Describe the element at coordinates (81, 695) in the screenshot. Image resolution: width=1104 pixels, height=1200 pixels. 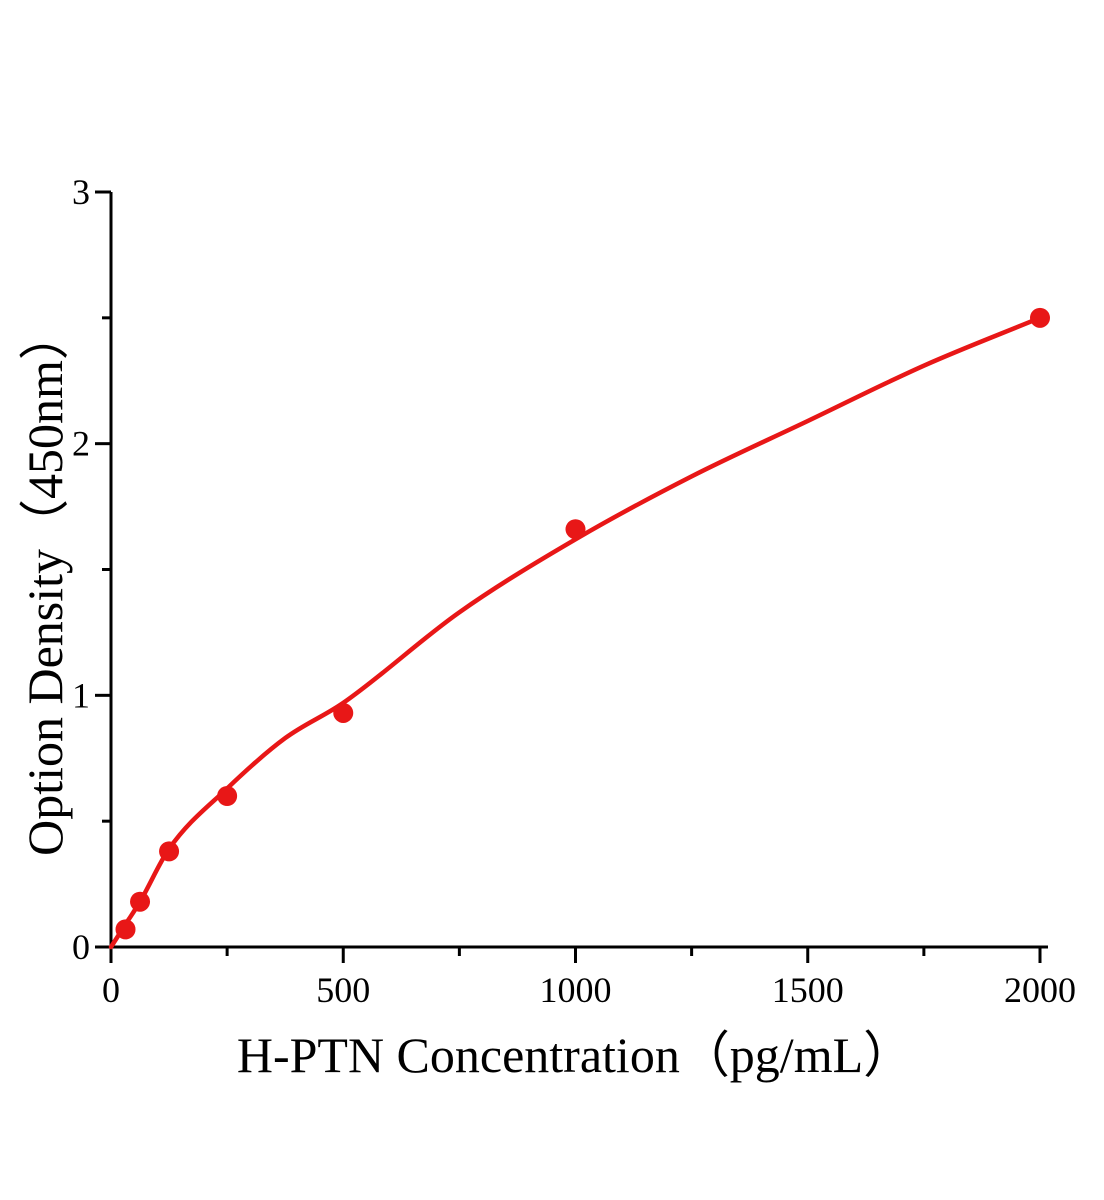
I see `y-tick-label: 1` at that location.